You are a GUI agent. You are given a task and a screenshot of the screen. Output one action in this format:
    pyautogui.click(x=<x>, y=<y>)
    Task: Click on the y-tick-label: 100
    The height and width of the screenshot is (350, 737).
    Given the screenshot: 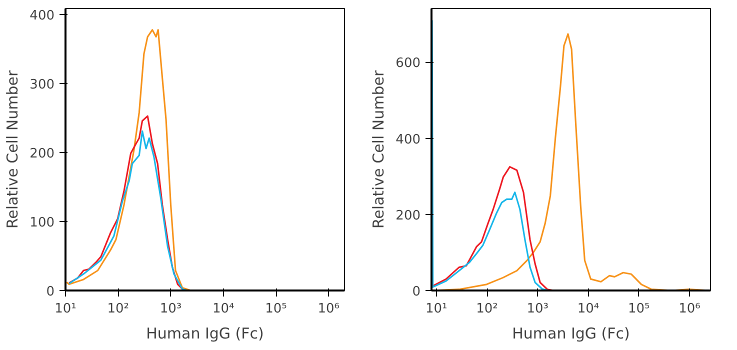 What is the action you would take?
    pyautogui.click(x=42, y=223)
    